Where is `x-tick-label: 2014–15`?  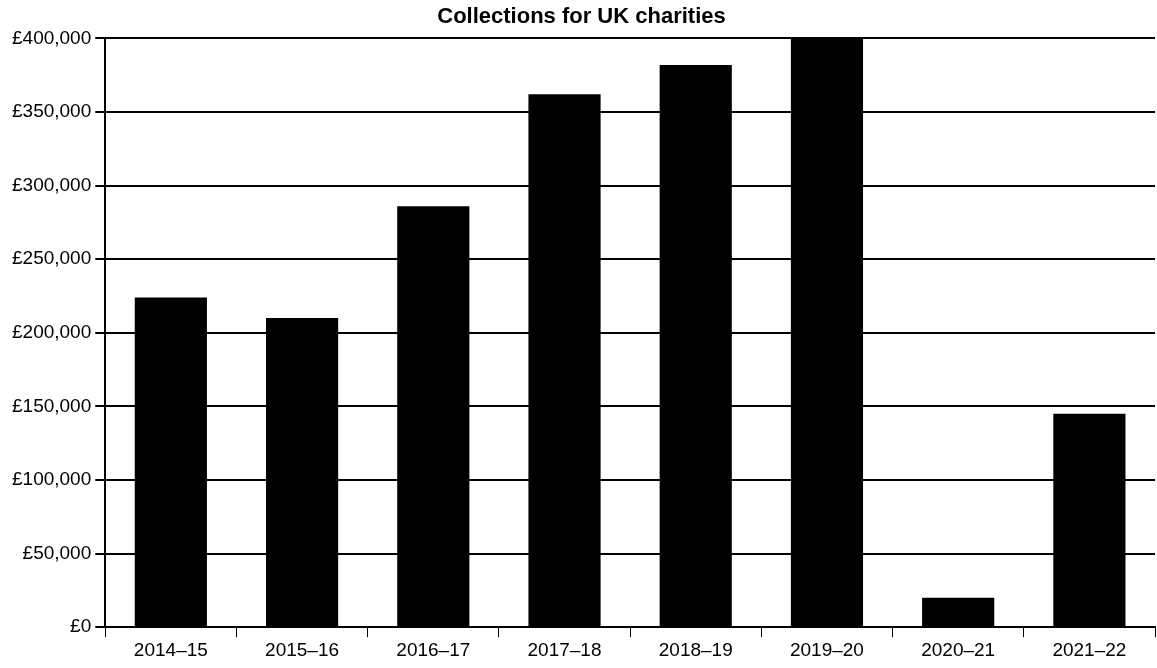 x-tick-label: 2014–15 is located at coordinates (170, 649).